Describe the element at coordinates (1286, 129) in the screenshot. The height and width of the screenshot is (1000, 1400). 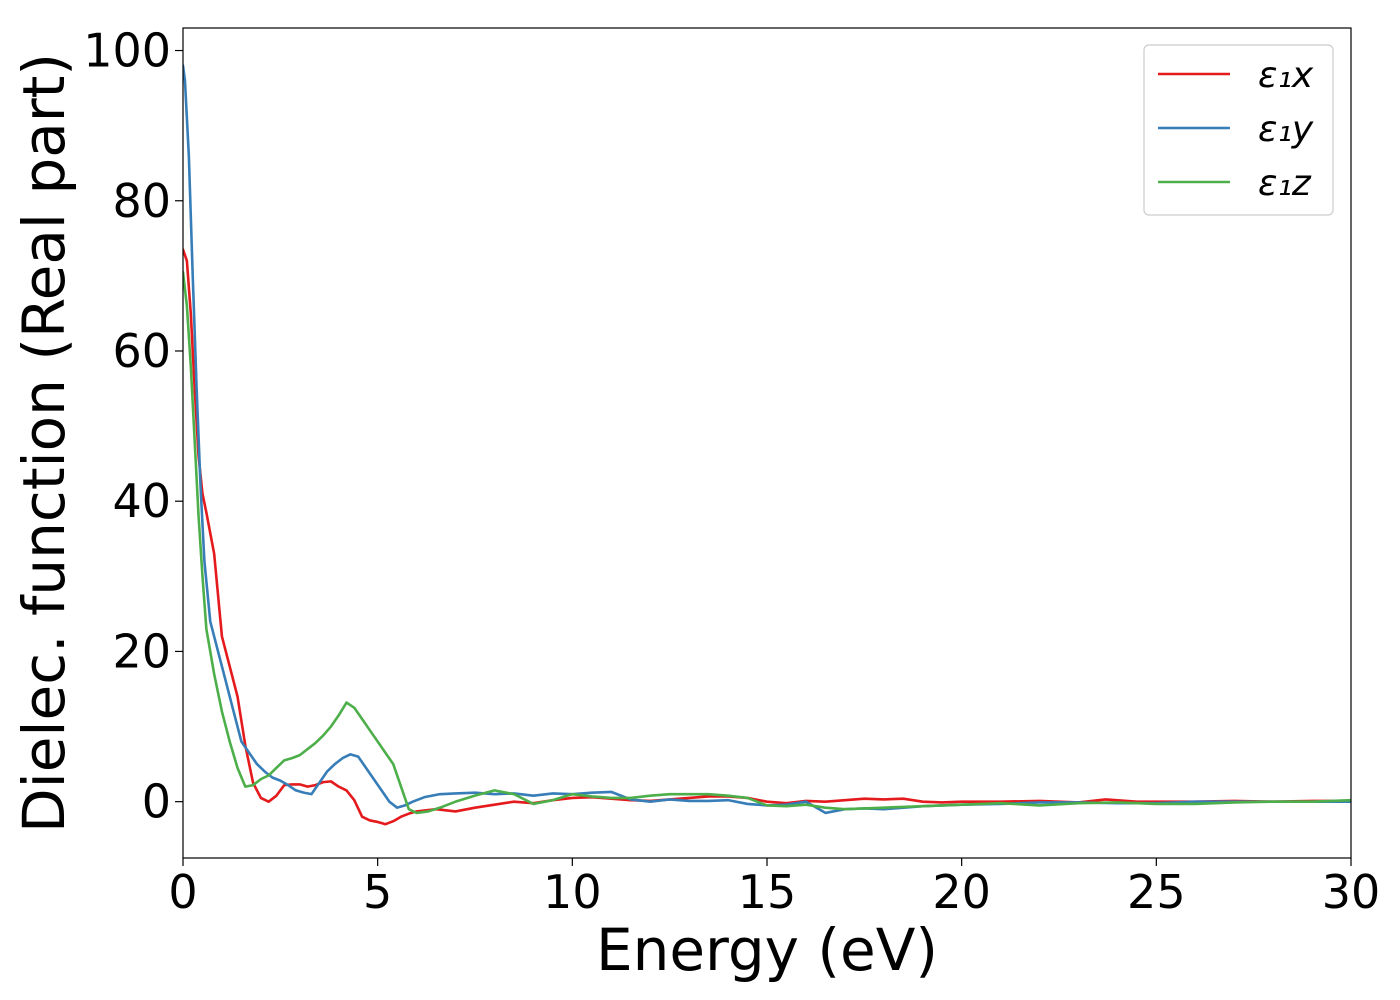
I see `legend-label-2: ε₁y` at that location.